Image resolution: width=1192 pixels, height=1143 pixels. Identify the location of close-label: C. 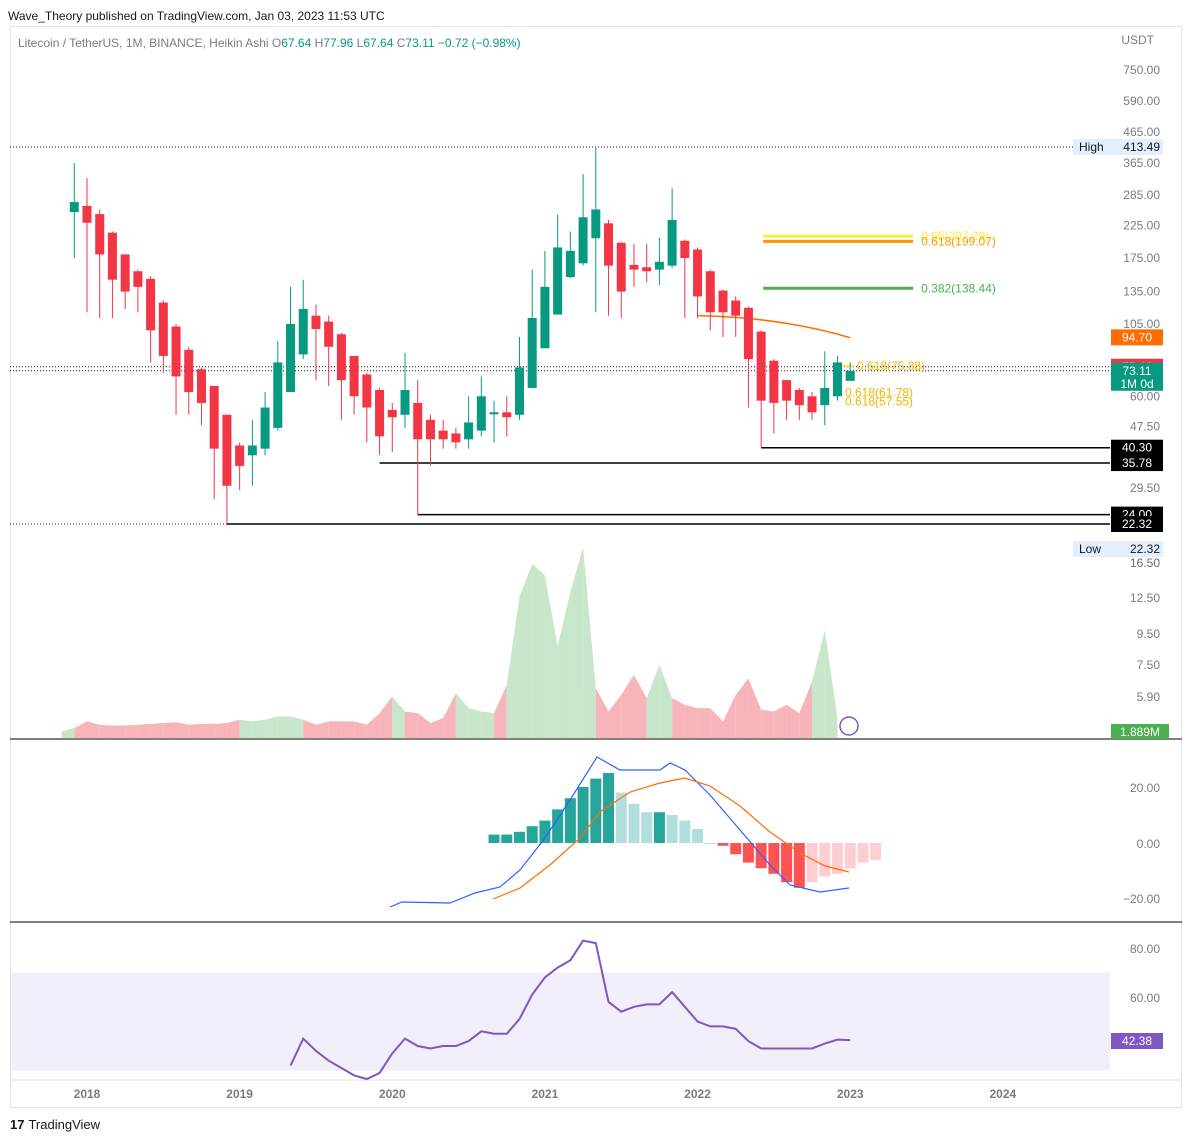
(401, 43).